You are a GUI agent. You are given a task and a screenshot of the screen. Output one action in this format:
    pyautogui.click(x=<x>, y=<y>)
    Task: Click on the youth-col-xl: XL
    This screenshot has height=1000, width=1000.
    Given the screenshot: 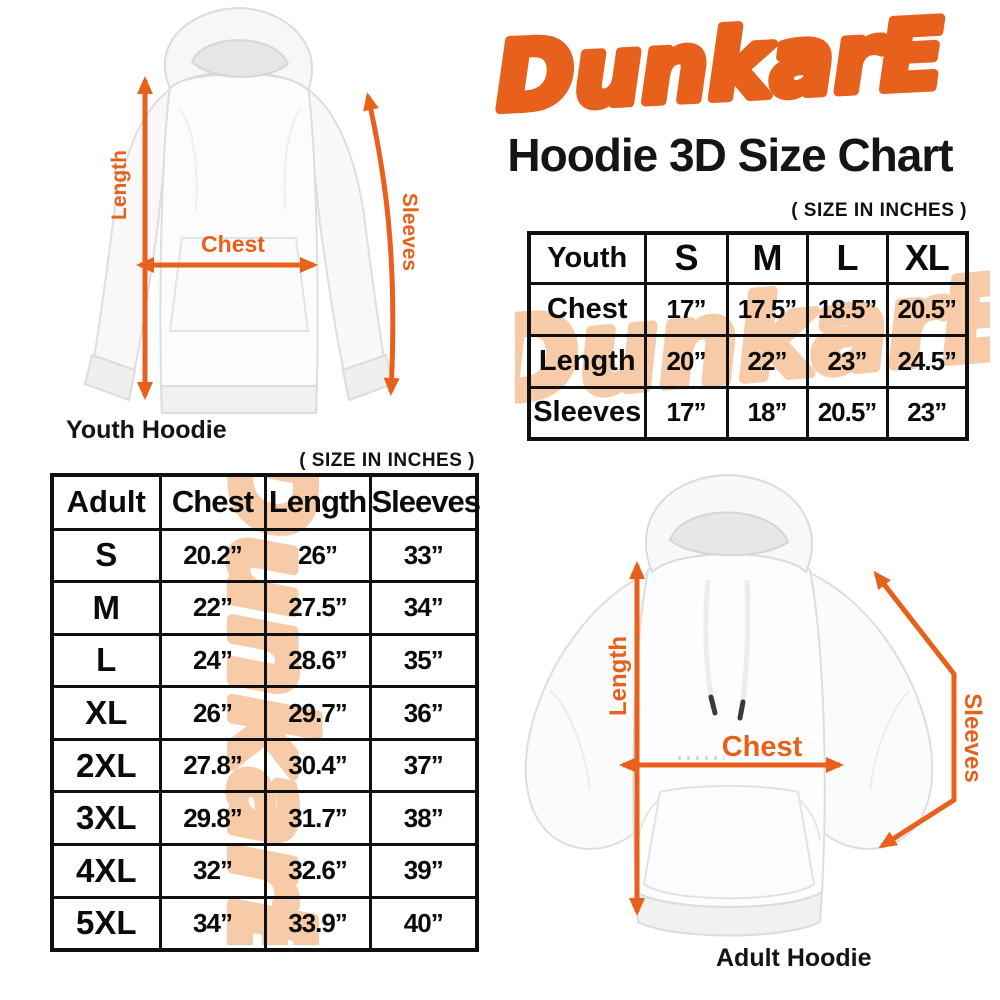 What is the action you would take?
    pyautogui.click(x=927, y=258)
    